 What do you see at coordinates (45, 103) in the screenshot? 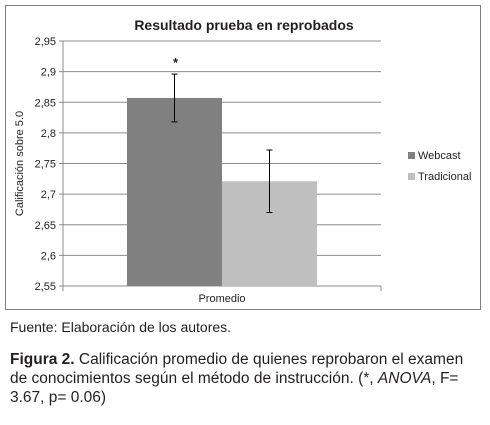
I see `y-tick-label: 2,85` at bounding box center [45, 103].